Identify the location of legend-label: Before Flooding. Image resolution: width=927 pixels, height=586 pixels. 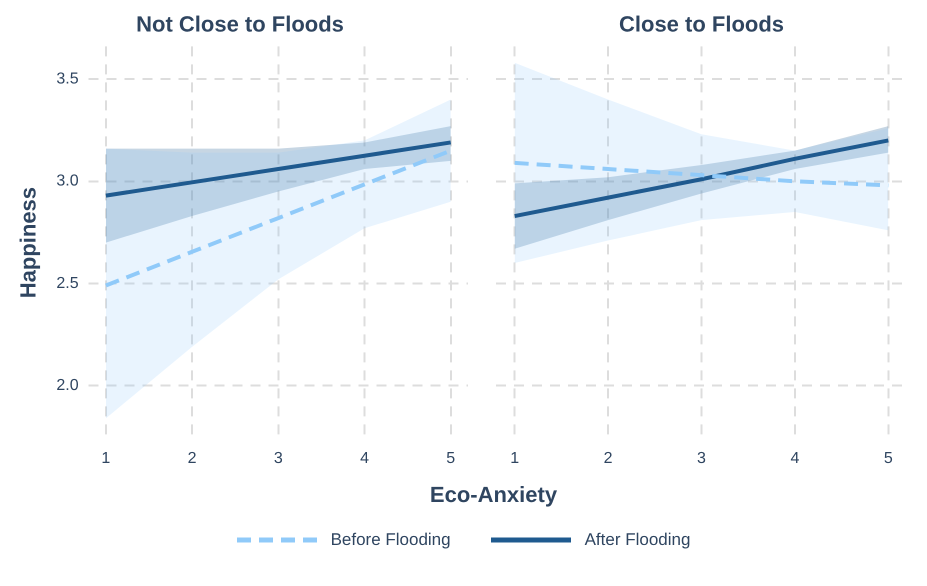
(390, 540).